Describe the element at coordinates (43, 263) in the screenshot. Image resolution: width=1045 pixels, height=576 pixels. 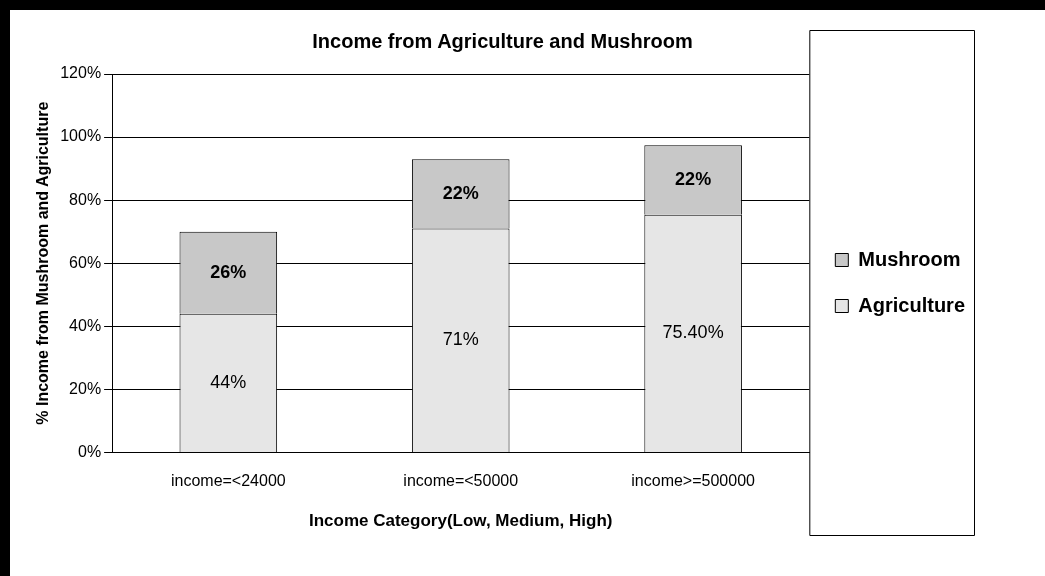
I see `y-axis-title: % Income from Mushroom and Agriculture` at that location.